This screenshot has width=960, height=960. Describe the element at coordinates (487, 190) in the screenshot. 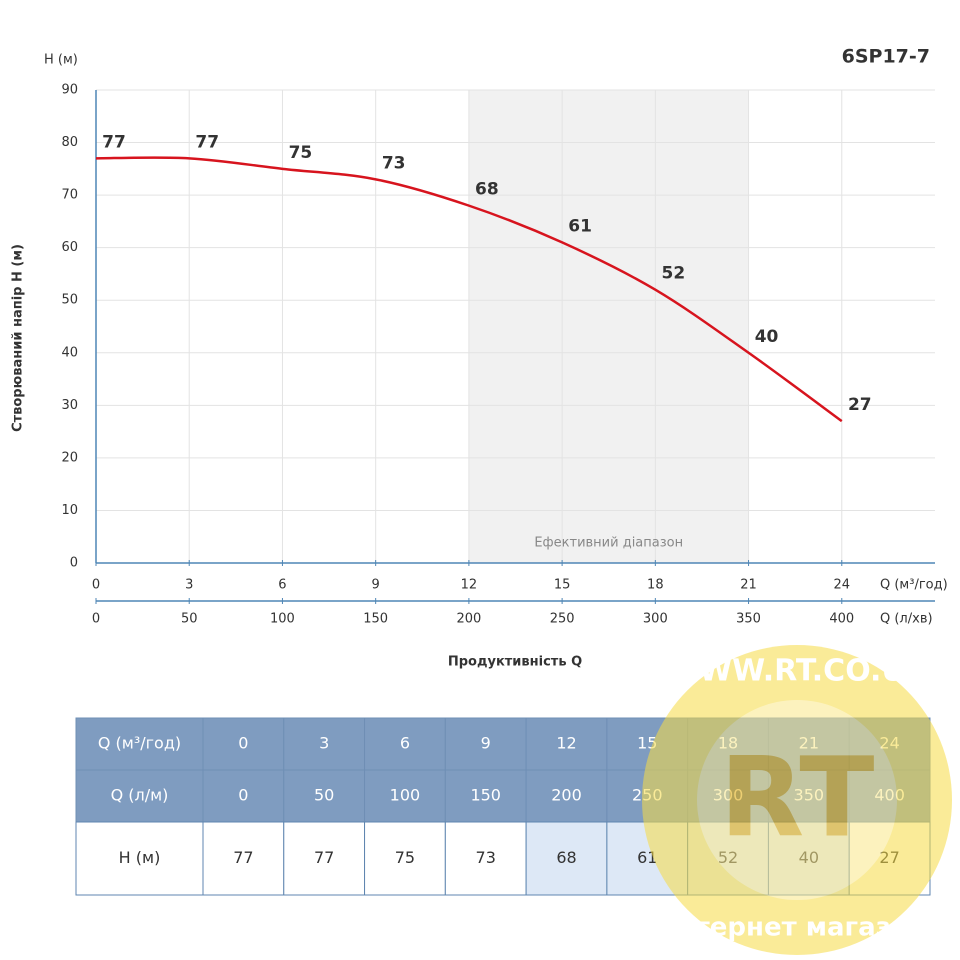

I see `data-label: 68` at that location.